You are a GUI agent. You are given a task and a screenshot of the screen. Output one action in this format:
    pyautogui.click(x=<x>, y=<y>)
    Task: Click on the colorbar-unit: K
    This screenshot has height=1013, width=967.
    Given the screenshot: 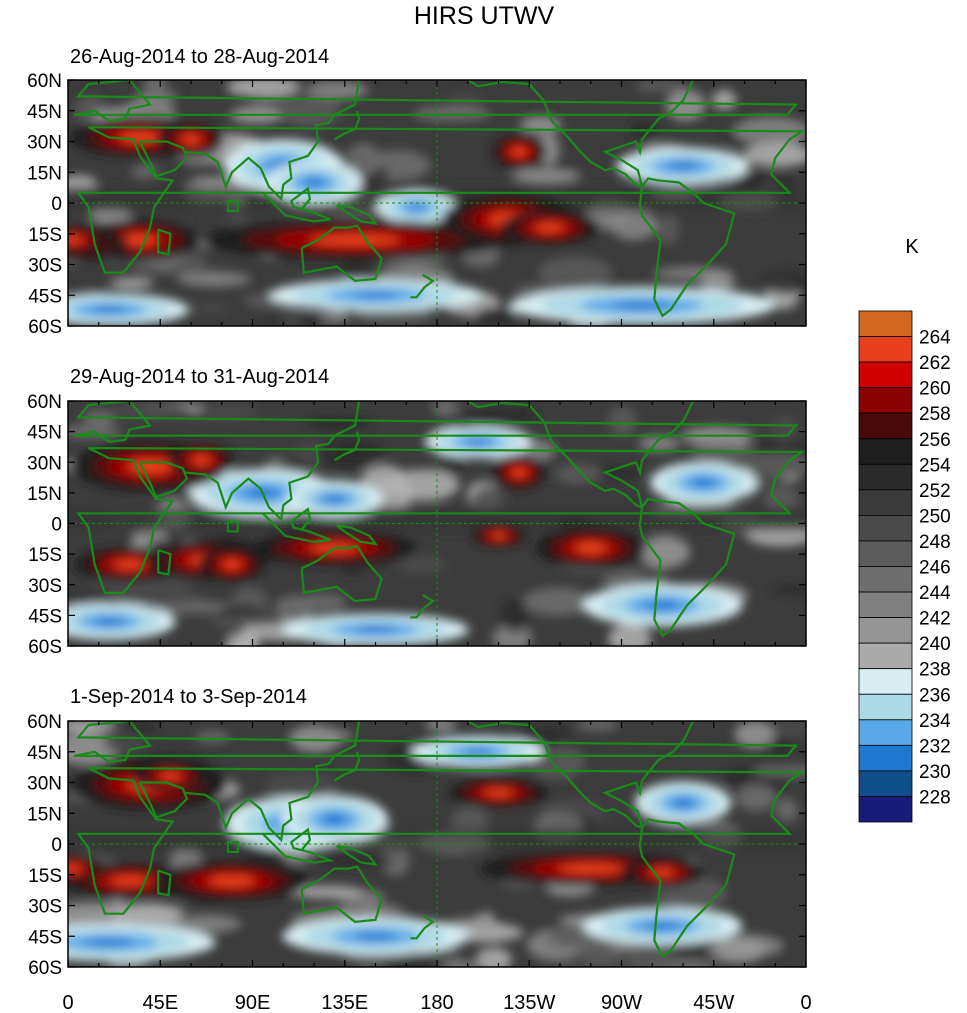 What is the action you would take?
    pyautogui.click(x=912, y=247)
    